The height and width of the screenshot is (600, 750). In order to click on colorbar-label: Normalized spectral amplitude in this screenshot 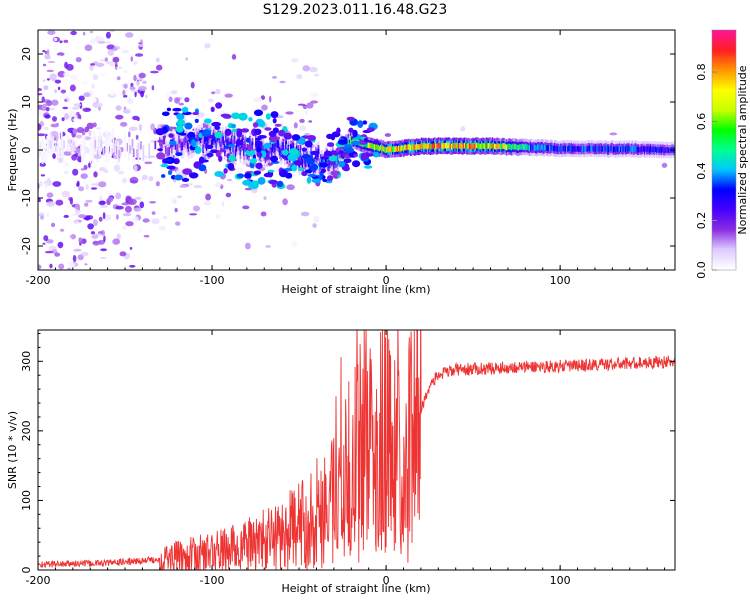, I will do `click(742, 149)`.